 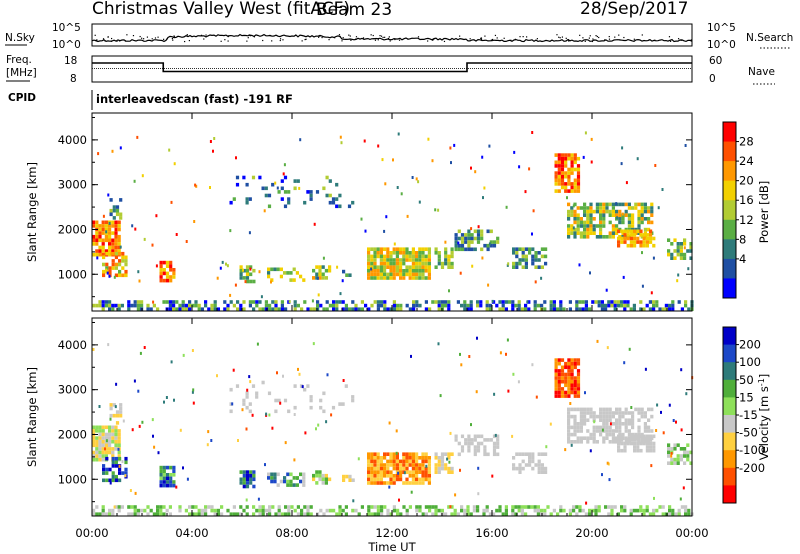 I want to click on noise-left-tick-bottom: 10^0, so click(x=66, y=45).